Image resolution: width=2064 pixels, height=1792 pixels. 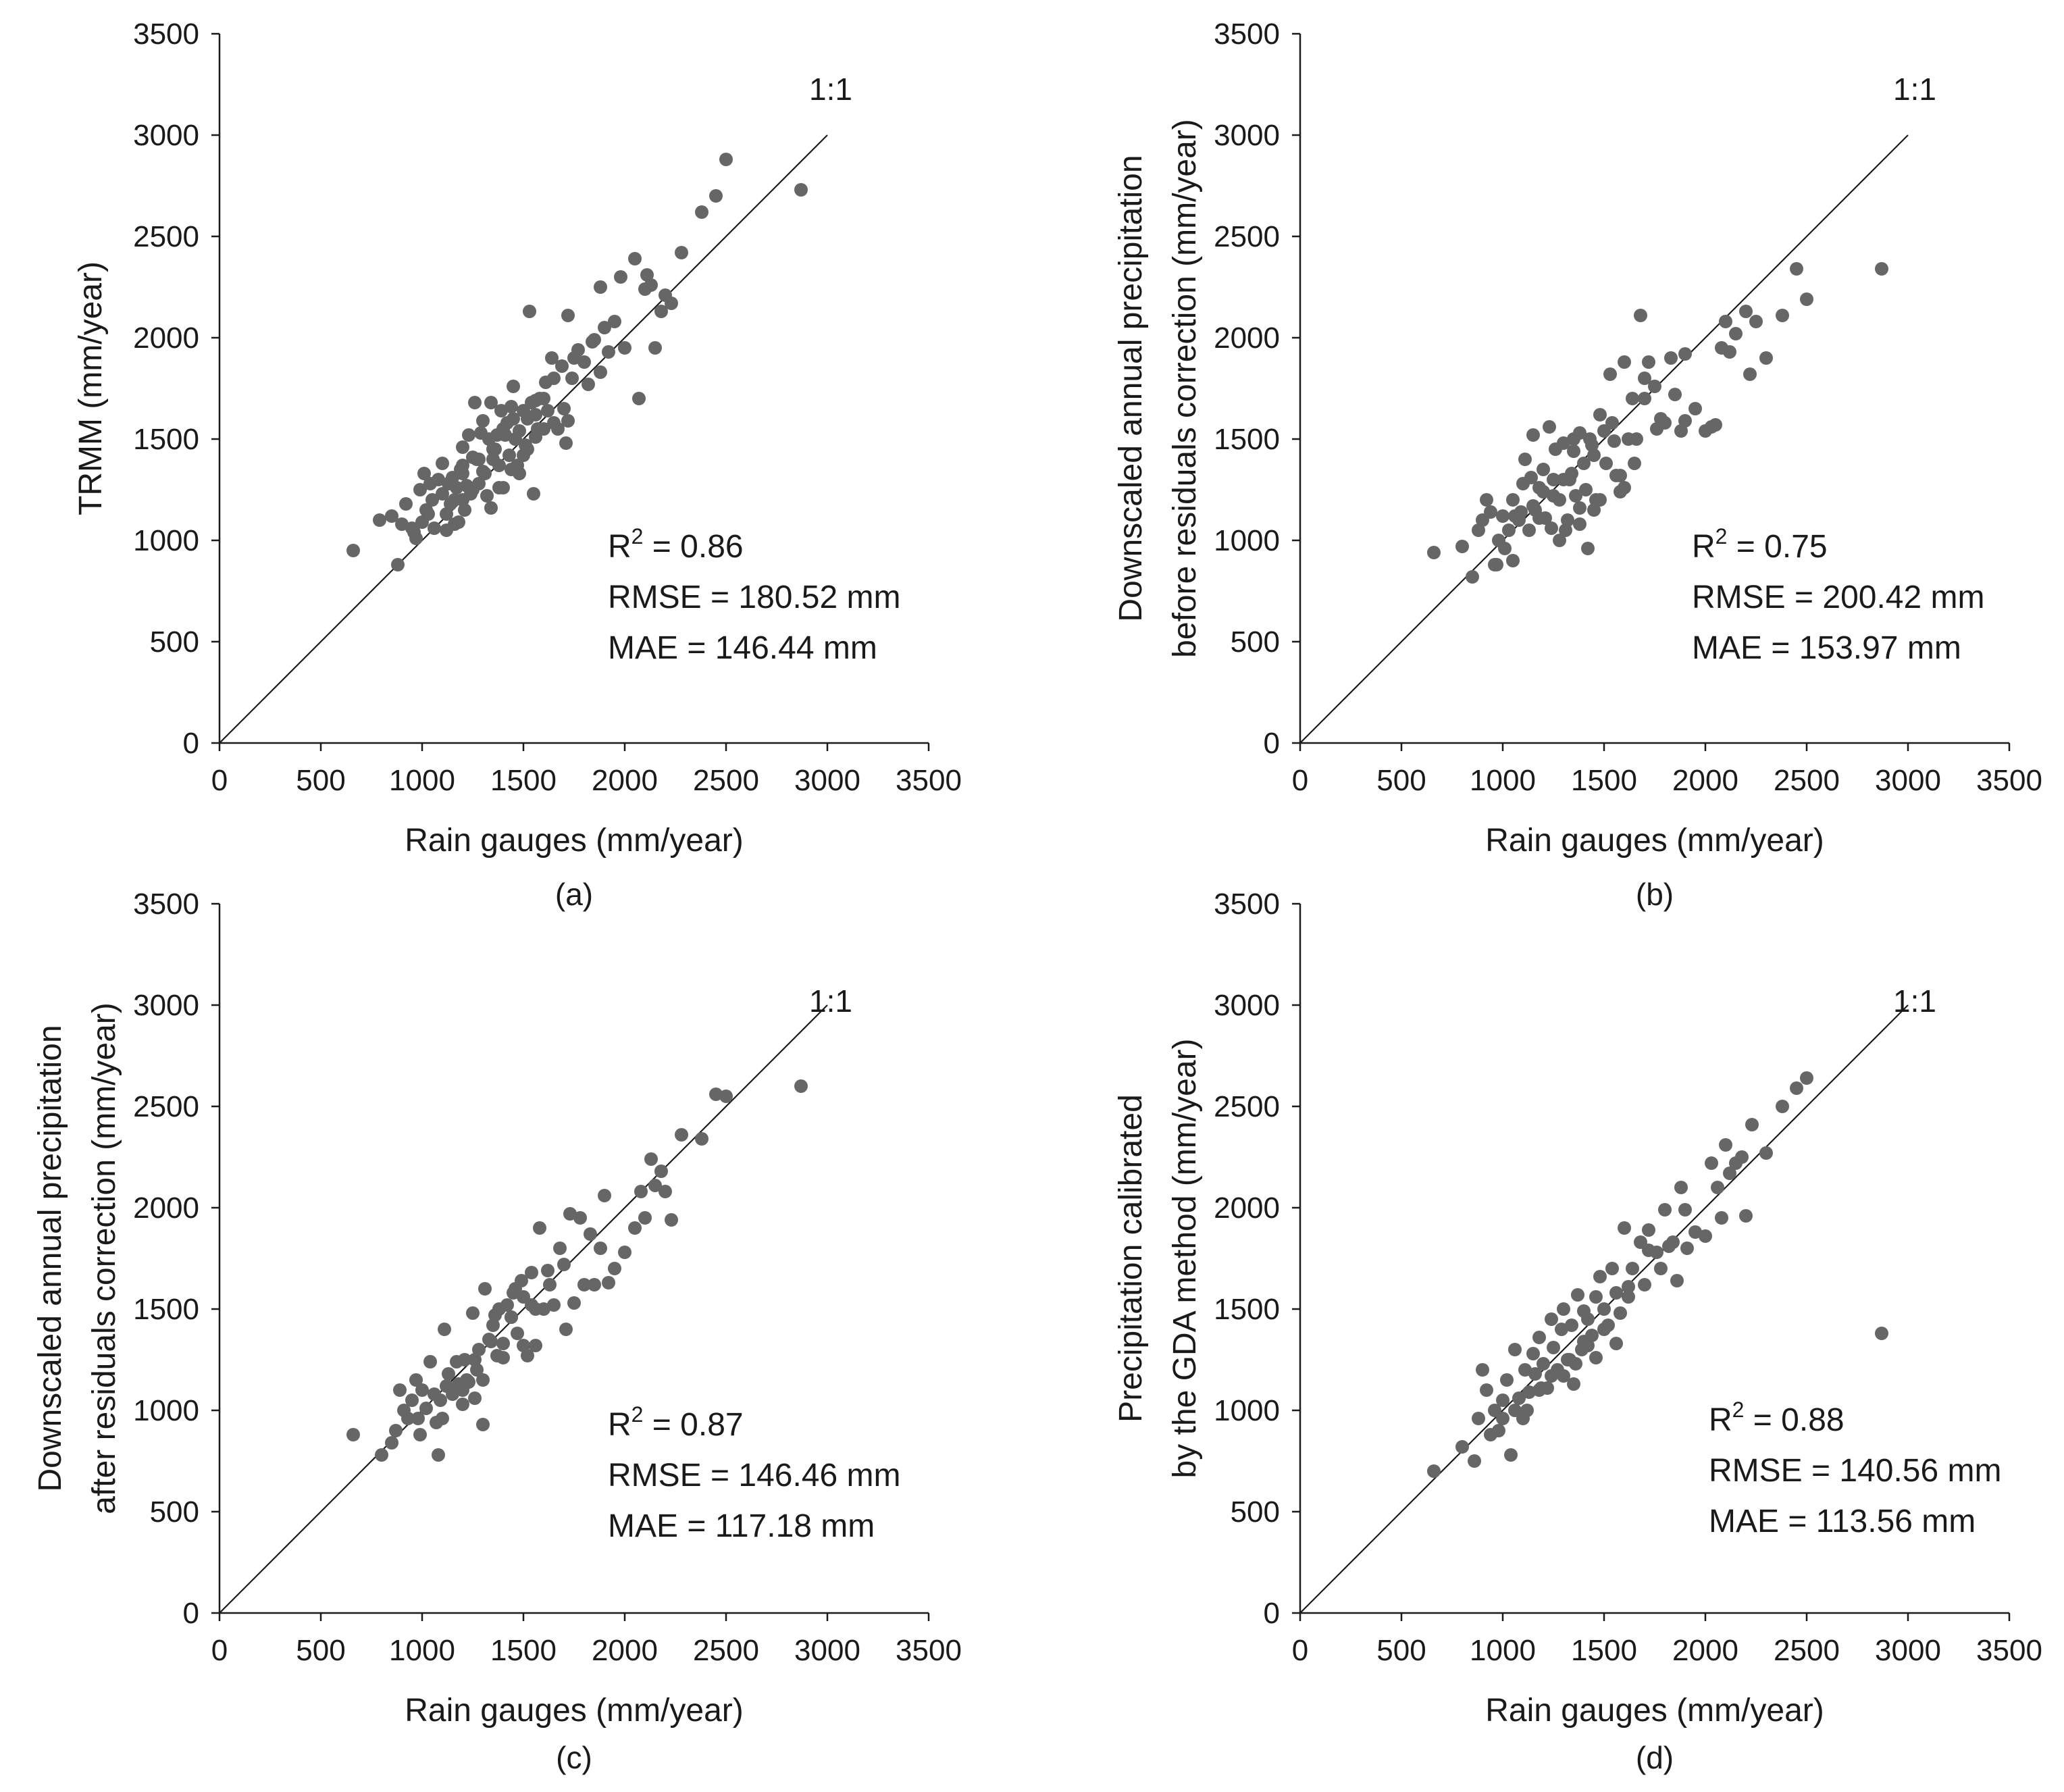 What do you see at coordinates (1300, 1650) in the screenshot?
I see `x-tick-label: 0` at bounding box center [1300, 1650].